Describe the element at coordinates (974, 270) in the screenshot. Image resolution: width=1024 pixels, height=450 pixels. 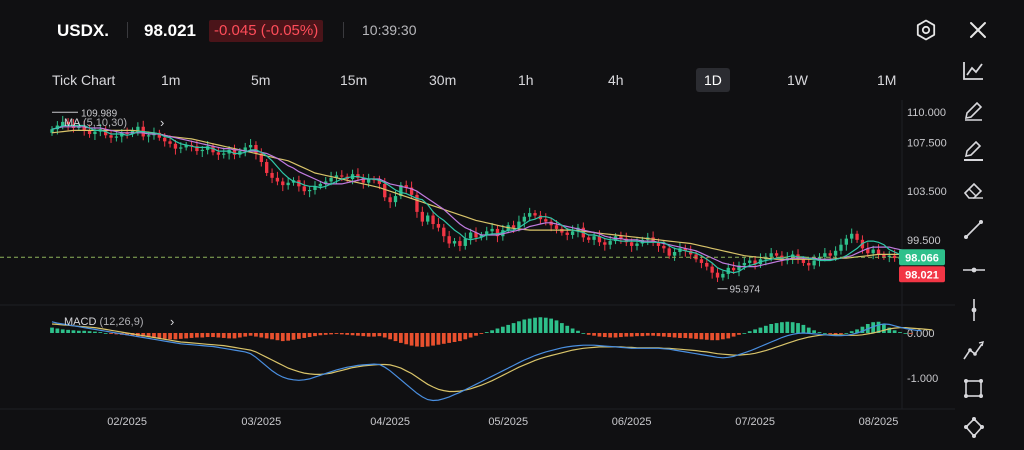
I see `horizontal-line-icon` at that location.